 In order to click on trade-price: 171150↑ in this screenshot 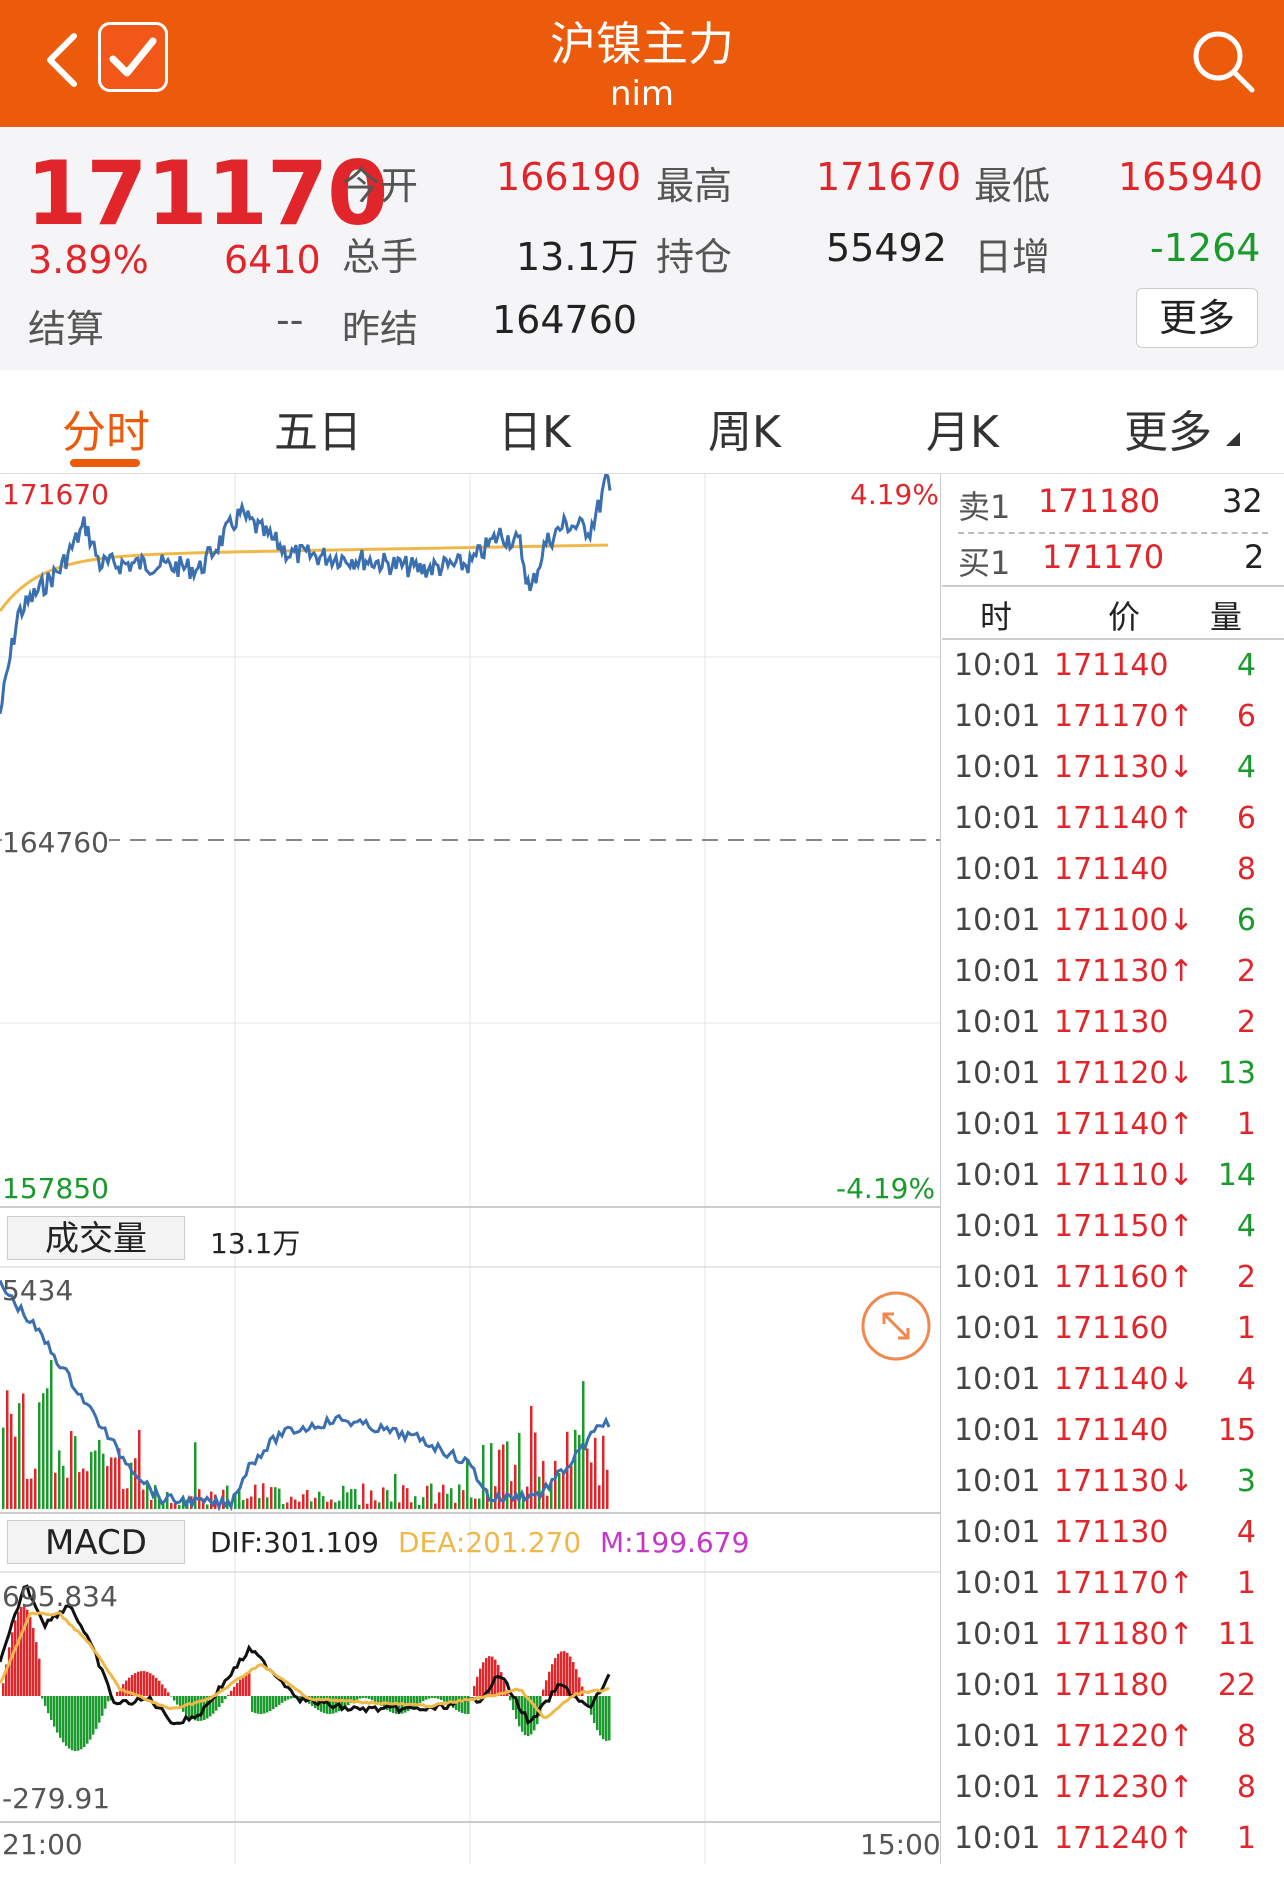, I will do `click(1124, 1226)`.